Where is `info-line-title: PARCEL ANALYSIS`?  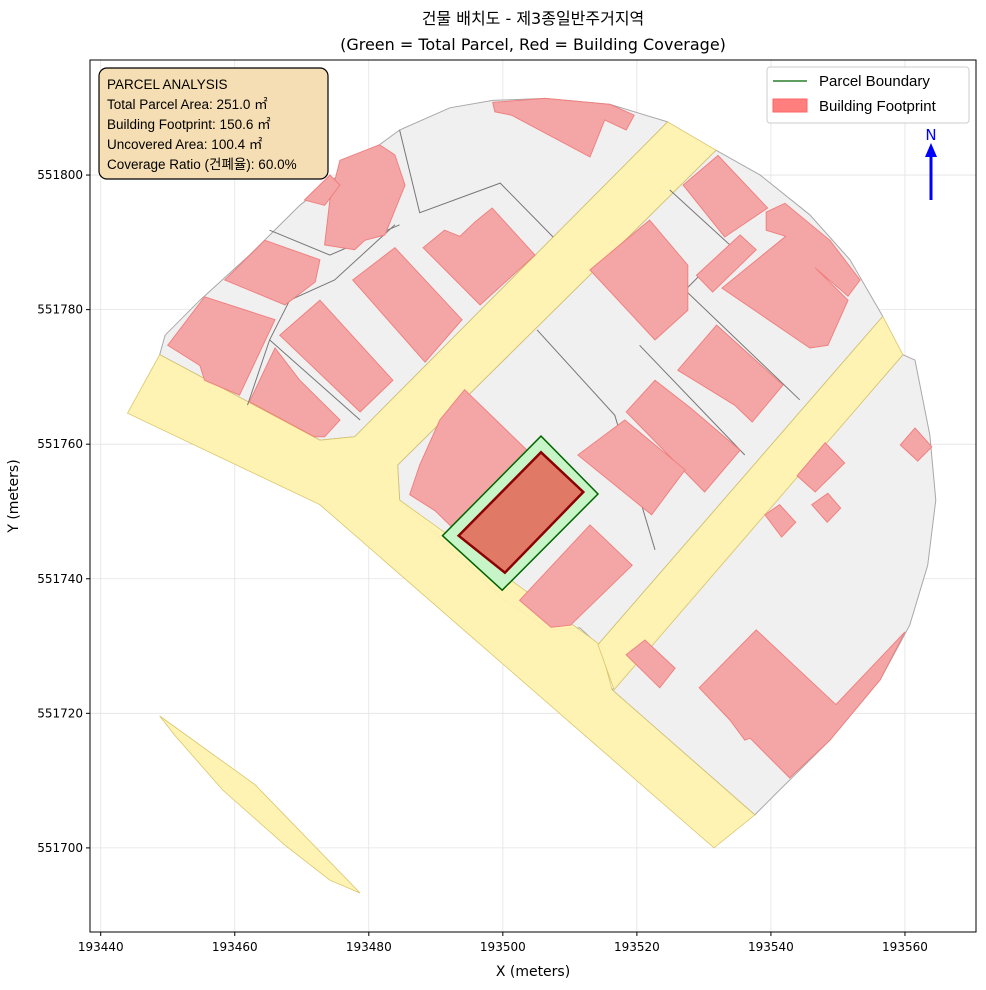 info-line-title: PARCEL ANALYSIS is located at coordinates (167, 84).